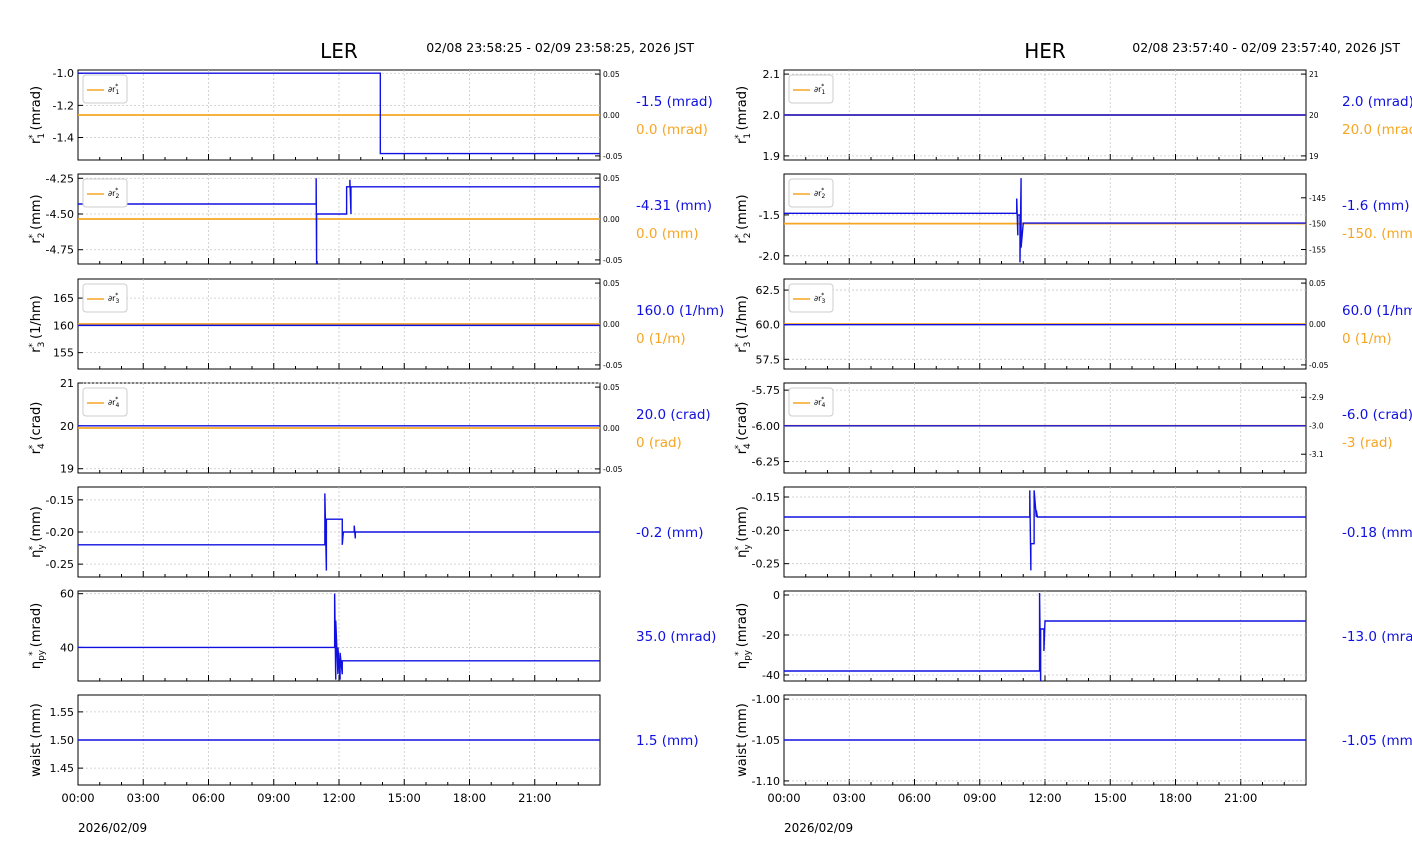 The width and height of the screenshot is (1412, 864). What do you see at coordinates (1317, 198) in the screenshot?
I see `y2-tick-label: -145` at bounding box center [1317, 198].